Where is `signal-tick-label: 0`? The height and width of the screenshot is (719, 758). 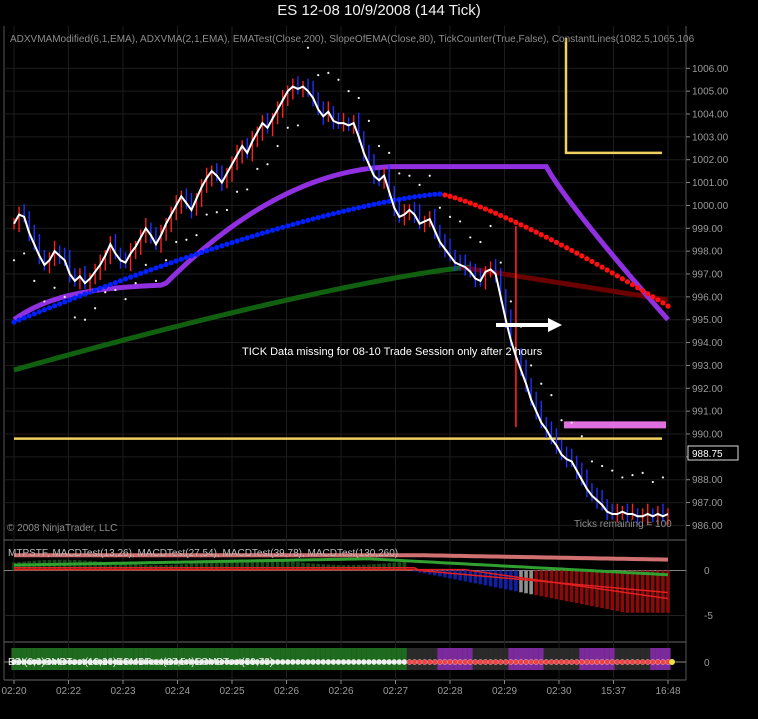
signal-tick-label: 0 is located at coordinates (707, 663).